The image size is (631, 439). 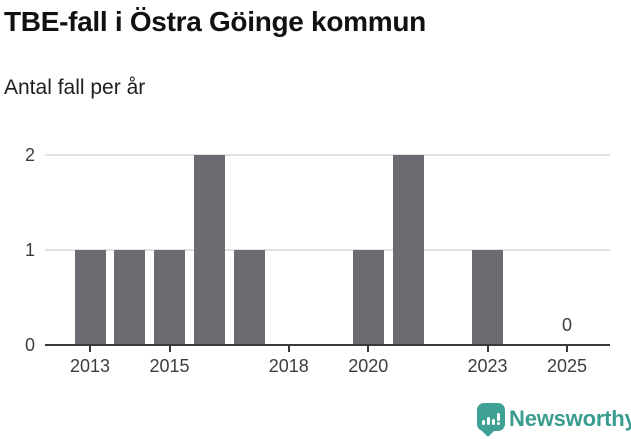 What do you see at coordinates (75, 87) in the screenshot?
I see `chart-subtitle: Antal fall per år` at bounding box center [75, 87].